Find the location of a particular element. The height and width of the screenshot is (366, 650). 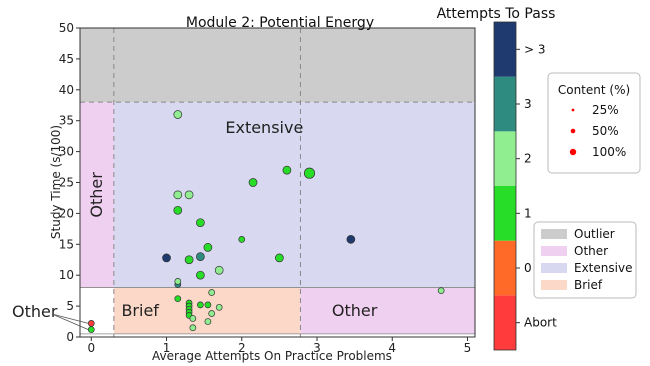

y-tick-label: 20 is located at coordinates (66, 213).